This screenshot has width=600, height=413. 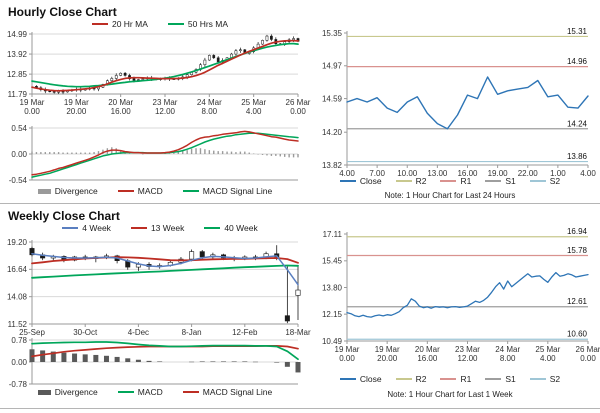 What do you see at coordinates (577, 61) in the screenshot?
I see `svg-text: 14.96` at bounding box center [577, 61].